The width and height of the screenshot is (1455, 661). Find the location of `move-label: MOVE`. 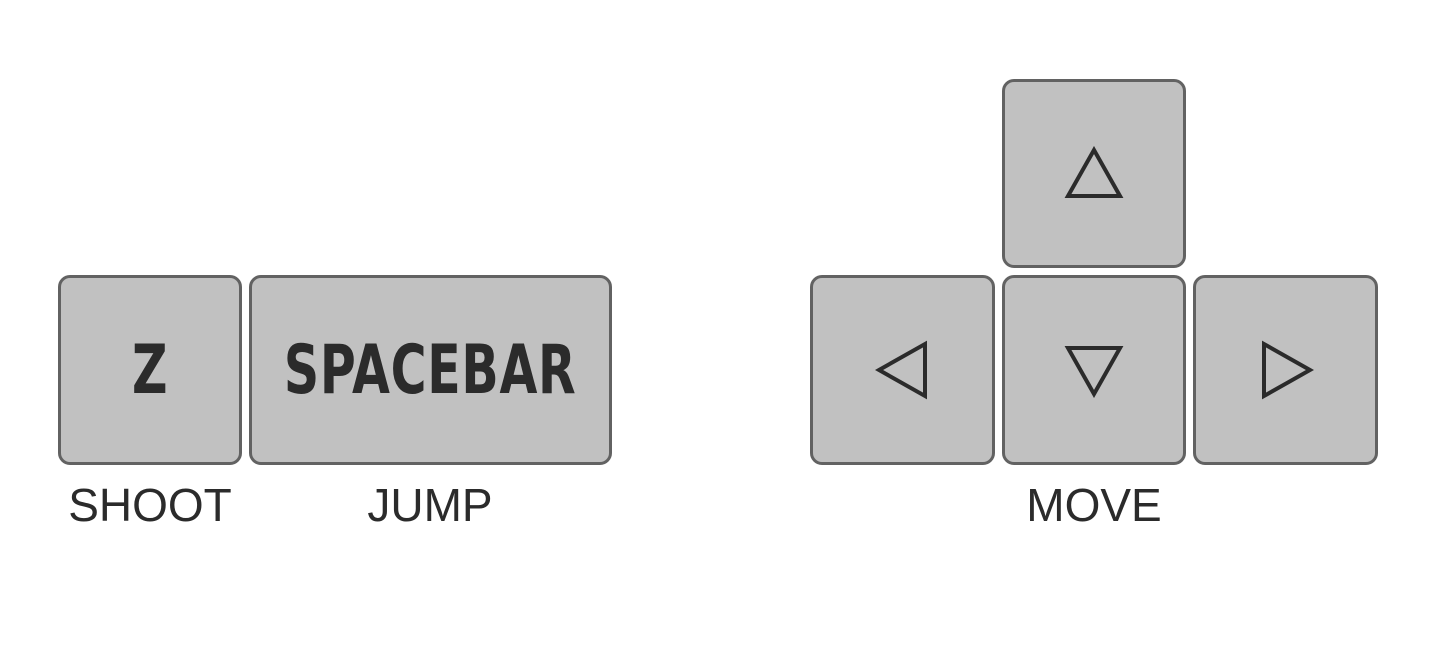

move-label: MOVE is located at coordinates (1094, 505).